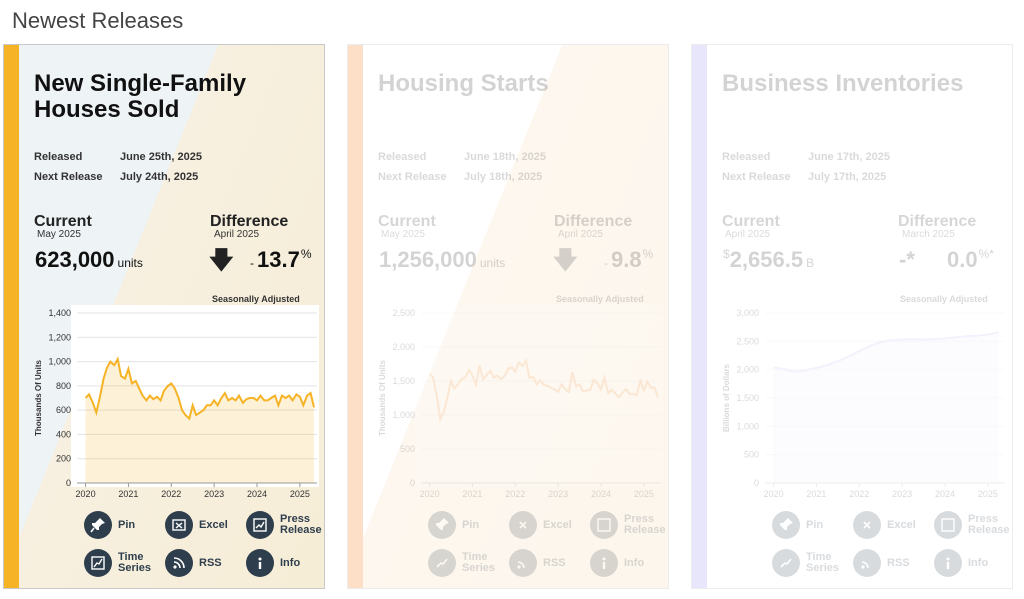  Describe the element at coordinates (118, 157) in the screenshot. I see `released-row: Released June 25th, 2025` at that location.